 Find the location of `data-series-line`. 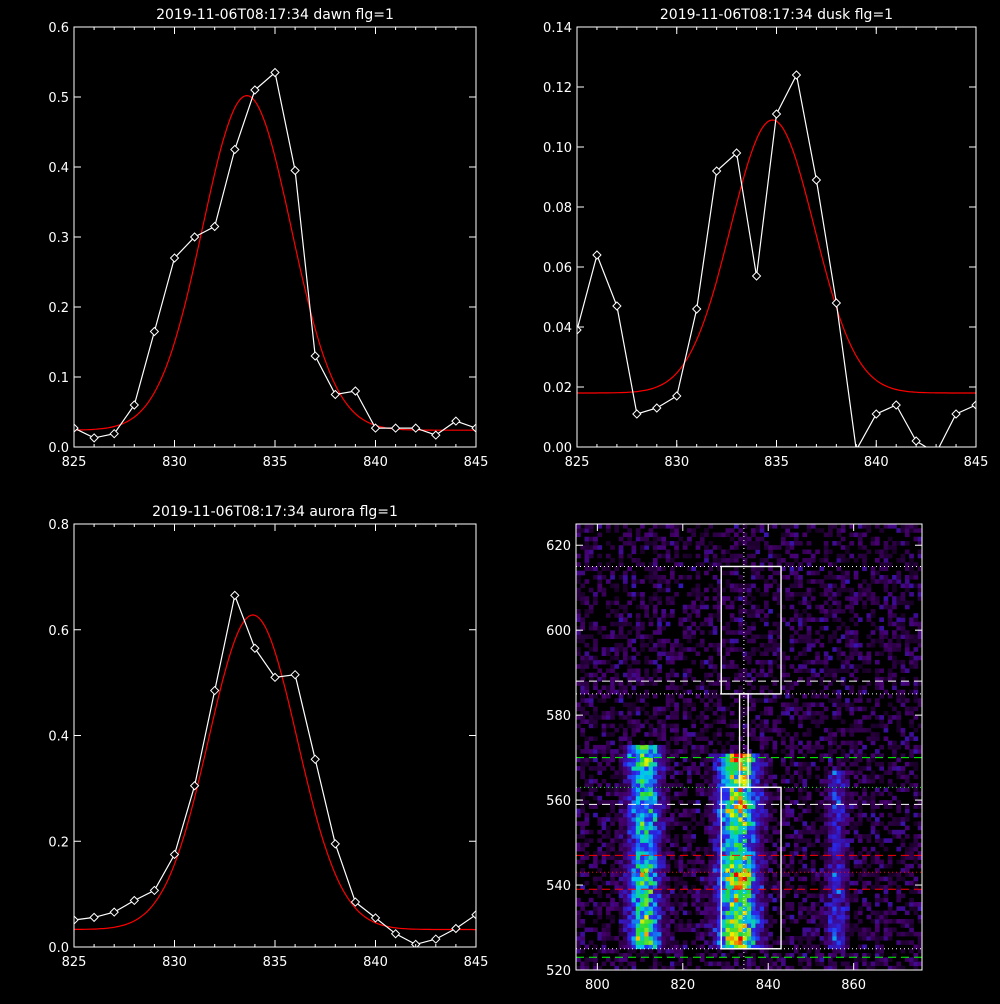

data-series-line is located at coordinates (275, 255).